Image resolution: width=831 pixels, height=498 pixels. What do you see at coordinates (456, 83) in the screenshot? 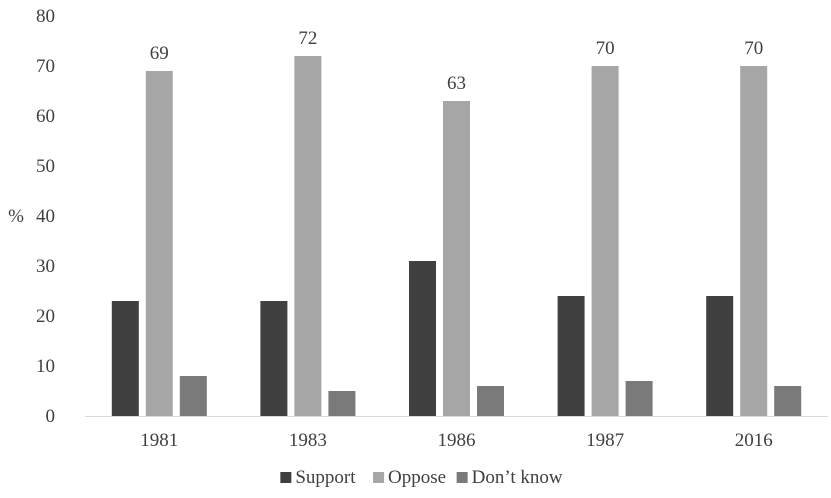
I see `data-label: 63` at bounding box center [456, 83].